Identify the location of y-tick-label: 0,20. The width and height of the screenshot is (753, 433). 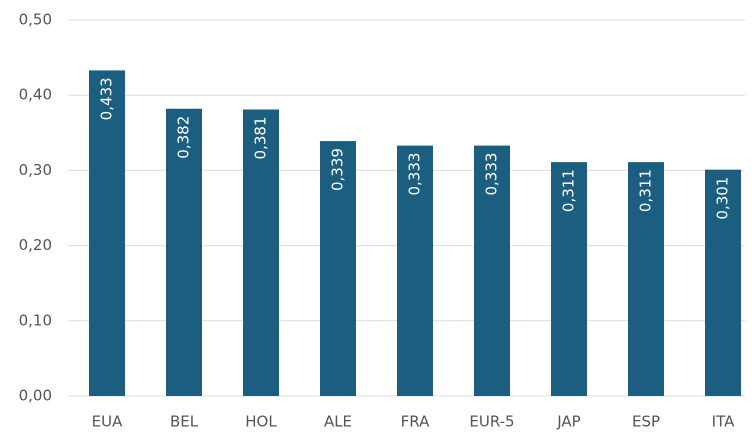
(35, 245).